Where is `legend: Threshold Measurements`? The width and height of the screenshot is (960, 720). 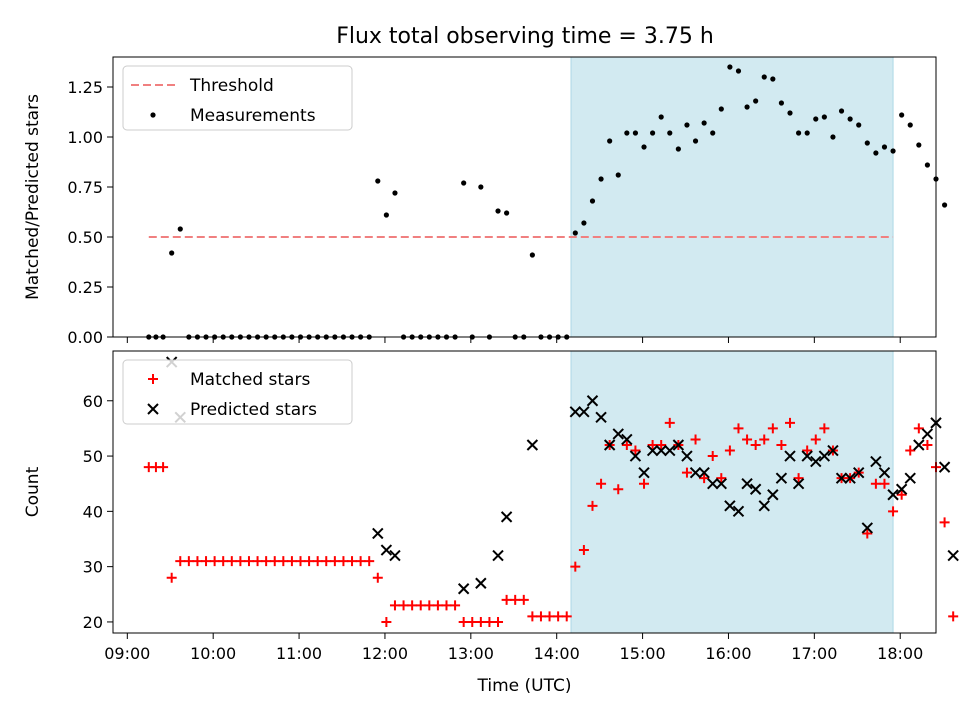 legend: Threshold Measurements is located at coordinates (237, 98).